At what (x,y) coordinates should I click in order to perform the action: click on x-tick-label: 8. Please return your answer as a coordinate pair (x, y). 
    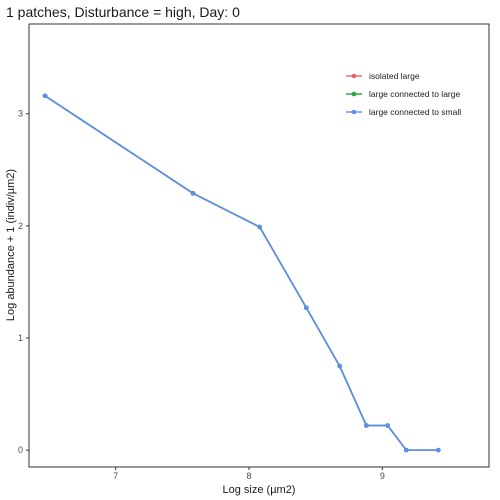
    Looking at the image, I should click on (248, 476).